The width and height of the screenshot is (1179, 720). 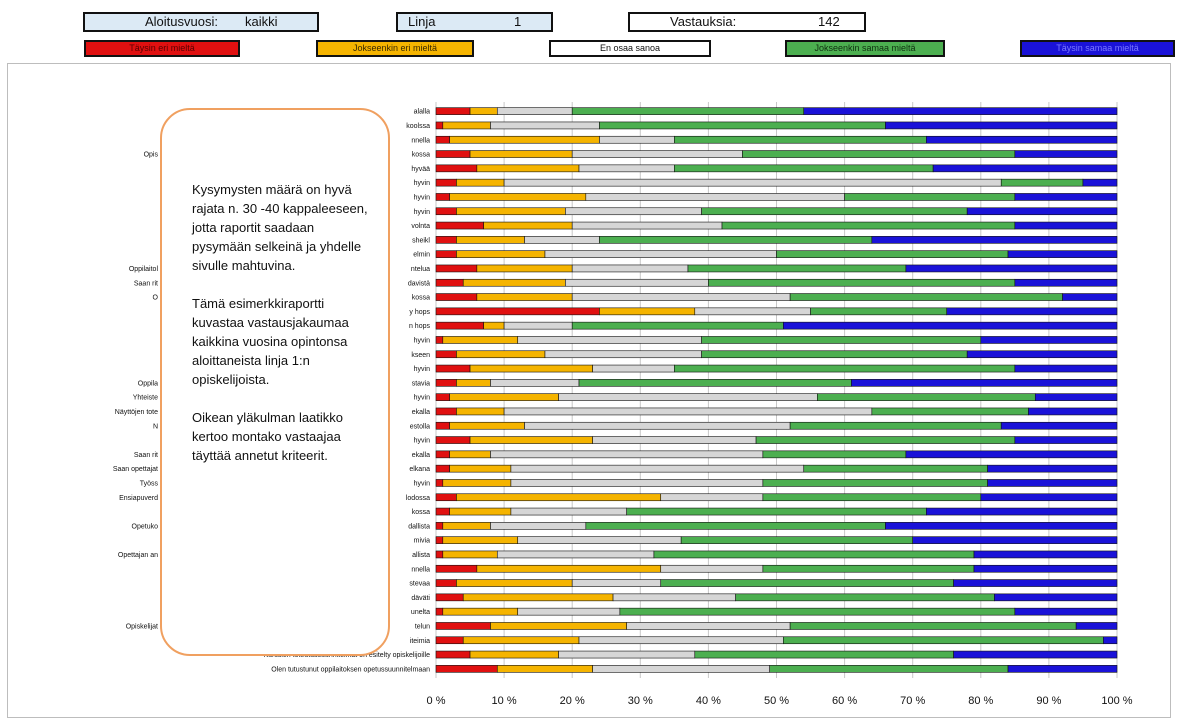 I want to click on category-label: koolssa, so click(x=418, y=126).